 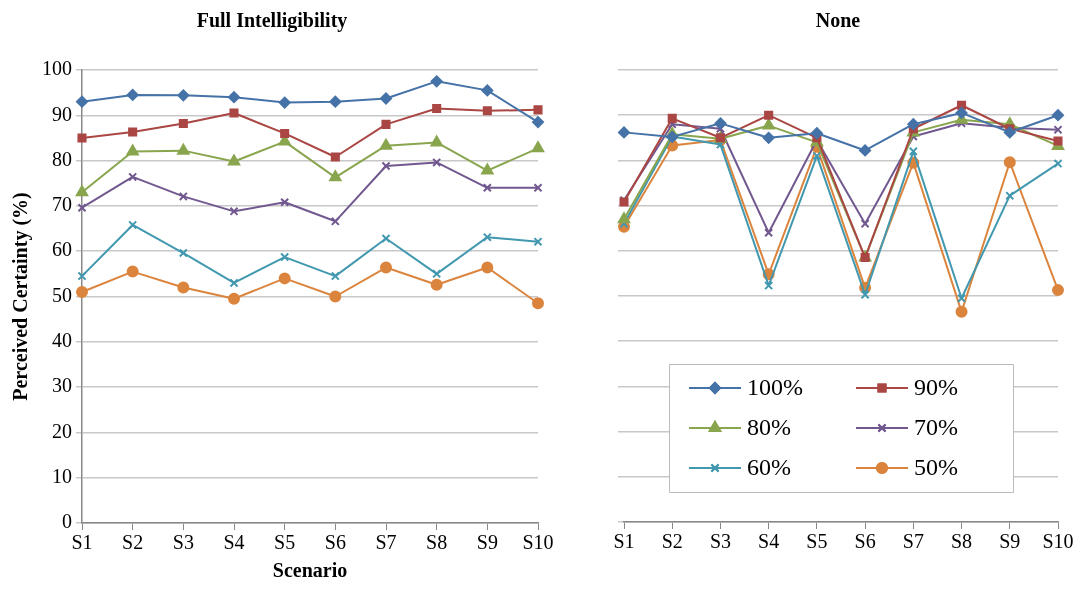 What do you see at coordinates (62, 294) in the screenshot?
I see `y-tick-label: 50` at bounding box center [62, 294].